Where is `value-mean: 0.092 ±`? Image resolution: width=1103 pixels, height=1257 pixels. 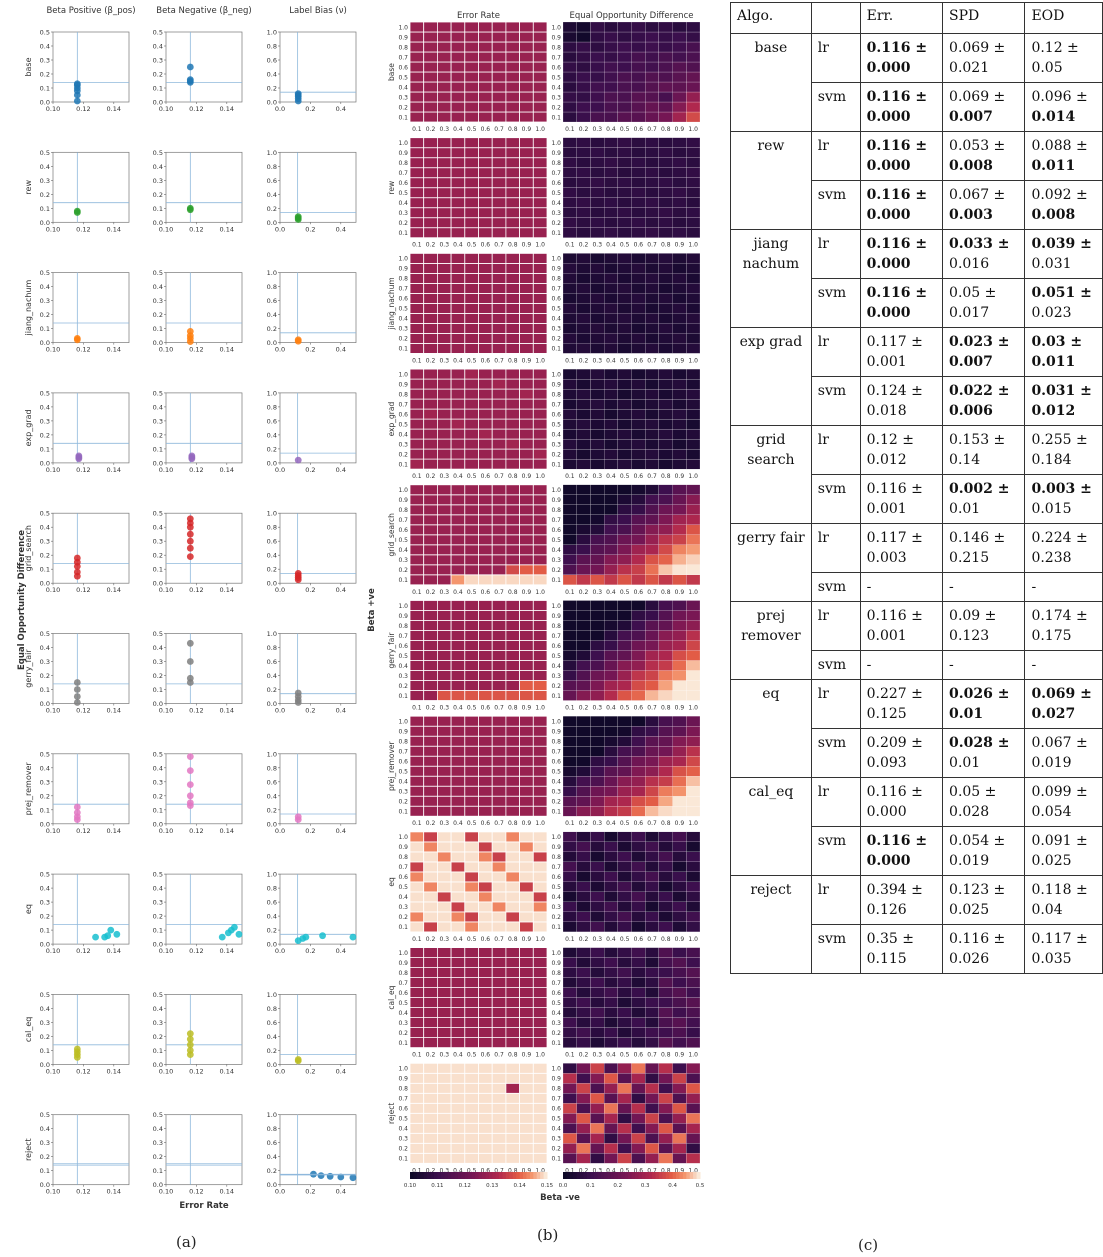 value-mean: 0.092 ± is located at coordinates (1059, 195).